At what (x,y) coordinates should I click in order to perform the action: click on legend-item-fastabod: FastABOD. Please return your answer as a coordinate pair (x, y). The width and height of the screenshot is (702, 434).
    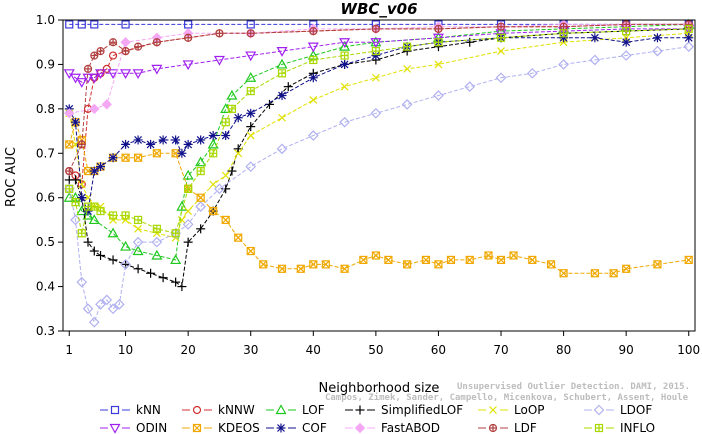
    Looking at the image, I should click on (392, 427).